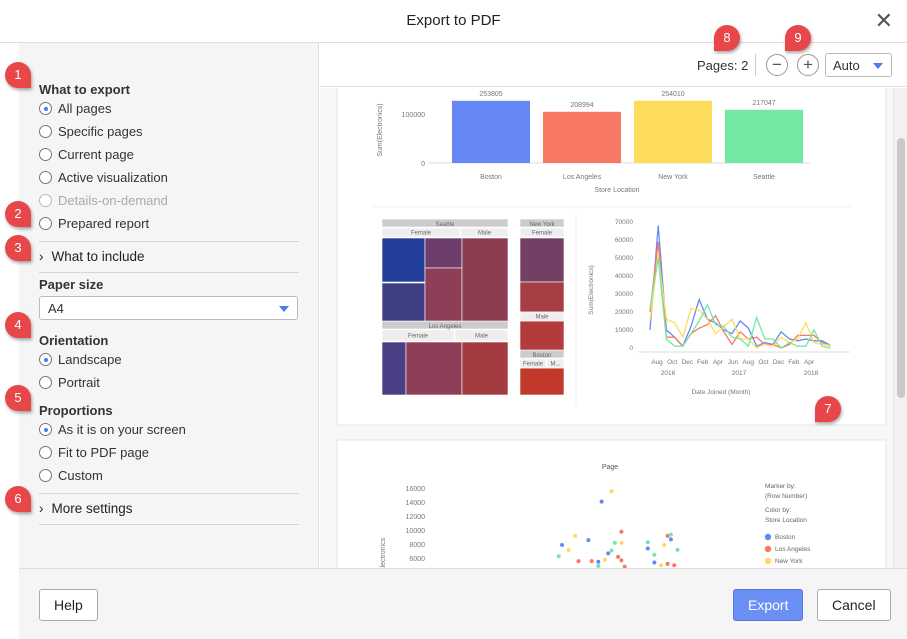 This screenshot has width=907, height=639. Describe the element at coordinates (41, 256) in the screenshot. I see `chevron-right-icon: ›` at that location.